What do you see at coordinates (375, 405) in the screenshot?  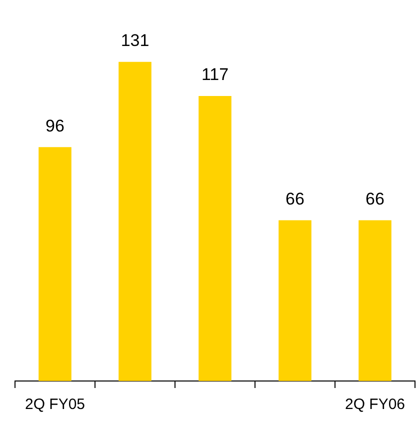 I see `x-tick-label: 2Q FY06` at bounding box center [375, 405].